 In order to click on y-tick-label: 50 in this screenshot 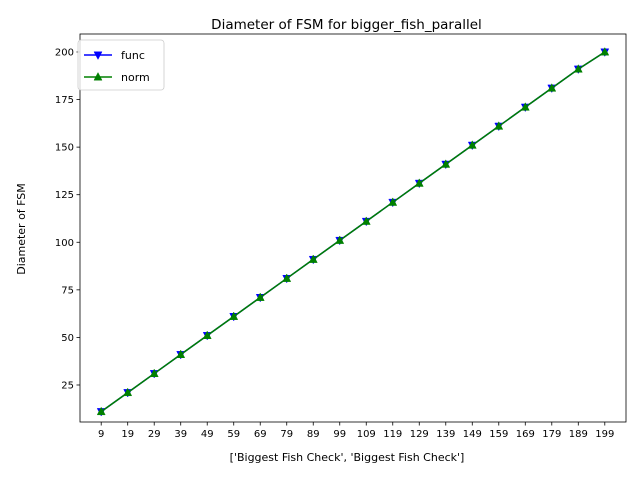, I will do `click(67, 338)`.